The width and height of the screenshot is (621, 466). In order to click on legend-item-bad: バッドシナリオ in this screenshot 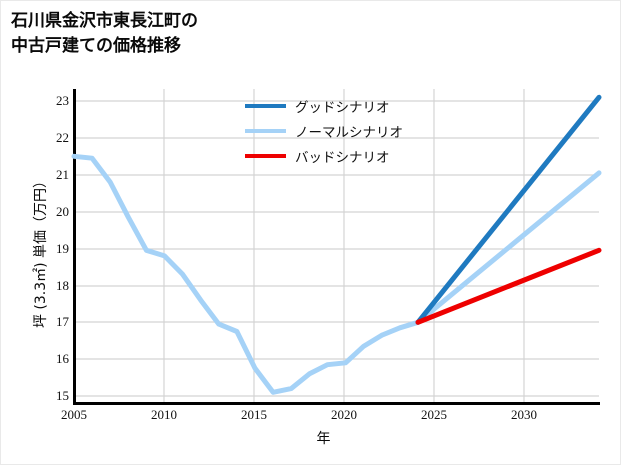, I will do `click(324, 155)`.